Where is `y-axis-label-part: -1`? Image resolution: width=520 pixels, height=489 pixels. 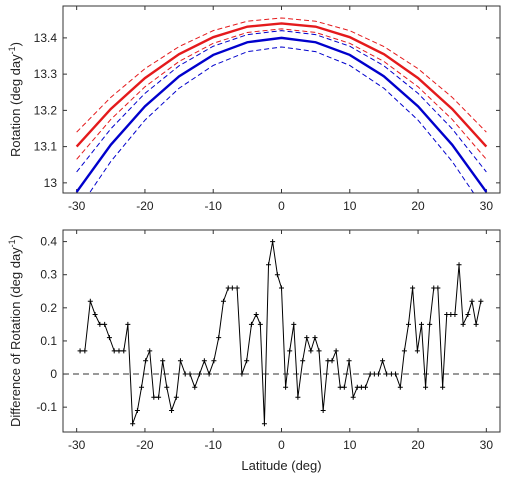 y-axis-label-part: -1 is located at coordinates (12, 50).